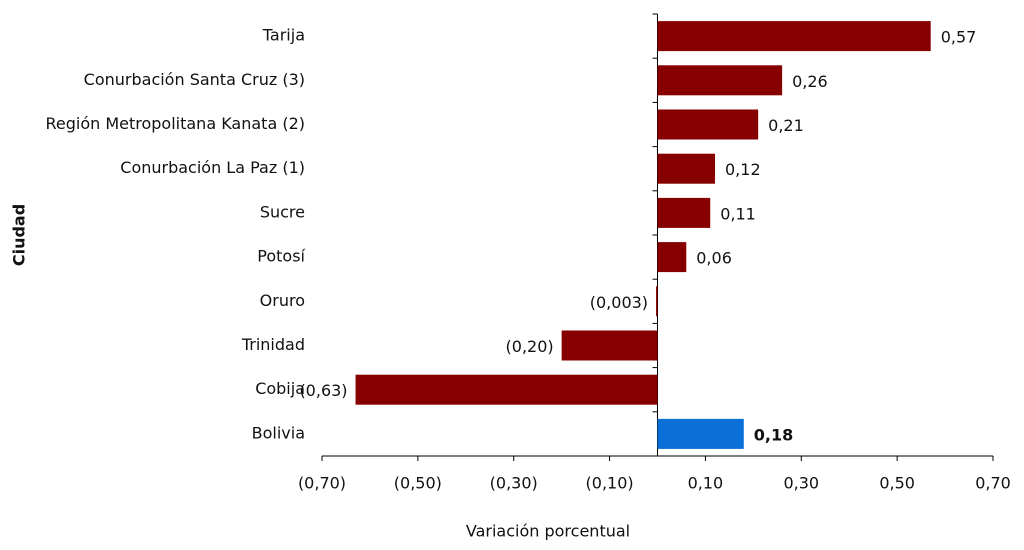  What do you see at coordinates (810, 81) in the screenshot?
I see `data-label: 0,26` at bounding box center [810, 81].